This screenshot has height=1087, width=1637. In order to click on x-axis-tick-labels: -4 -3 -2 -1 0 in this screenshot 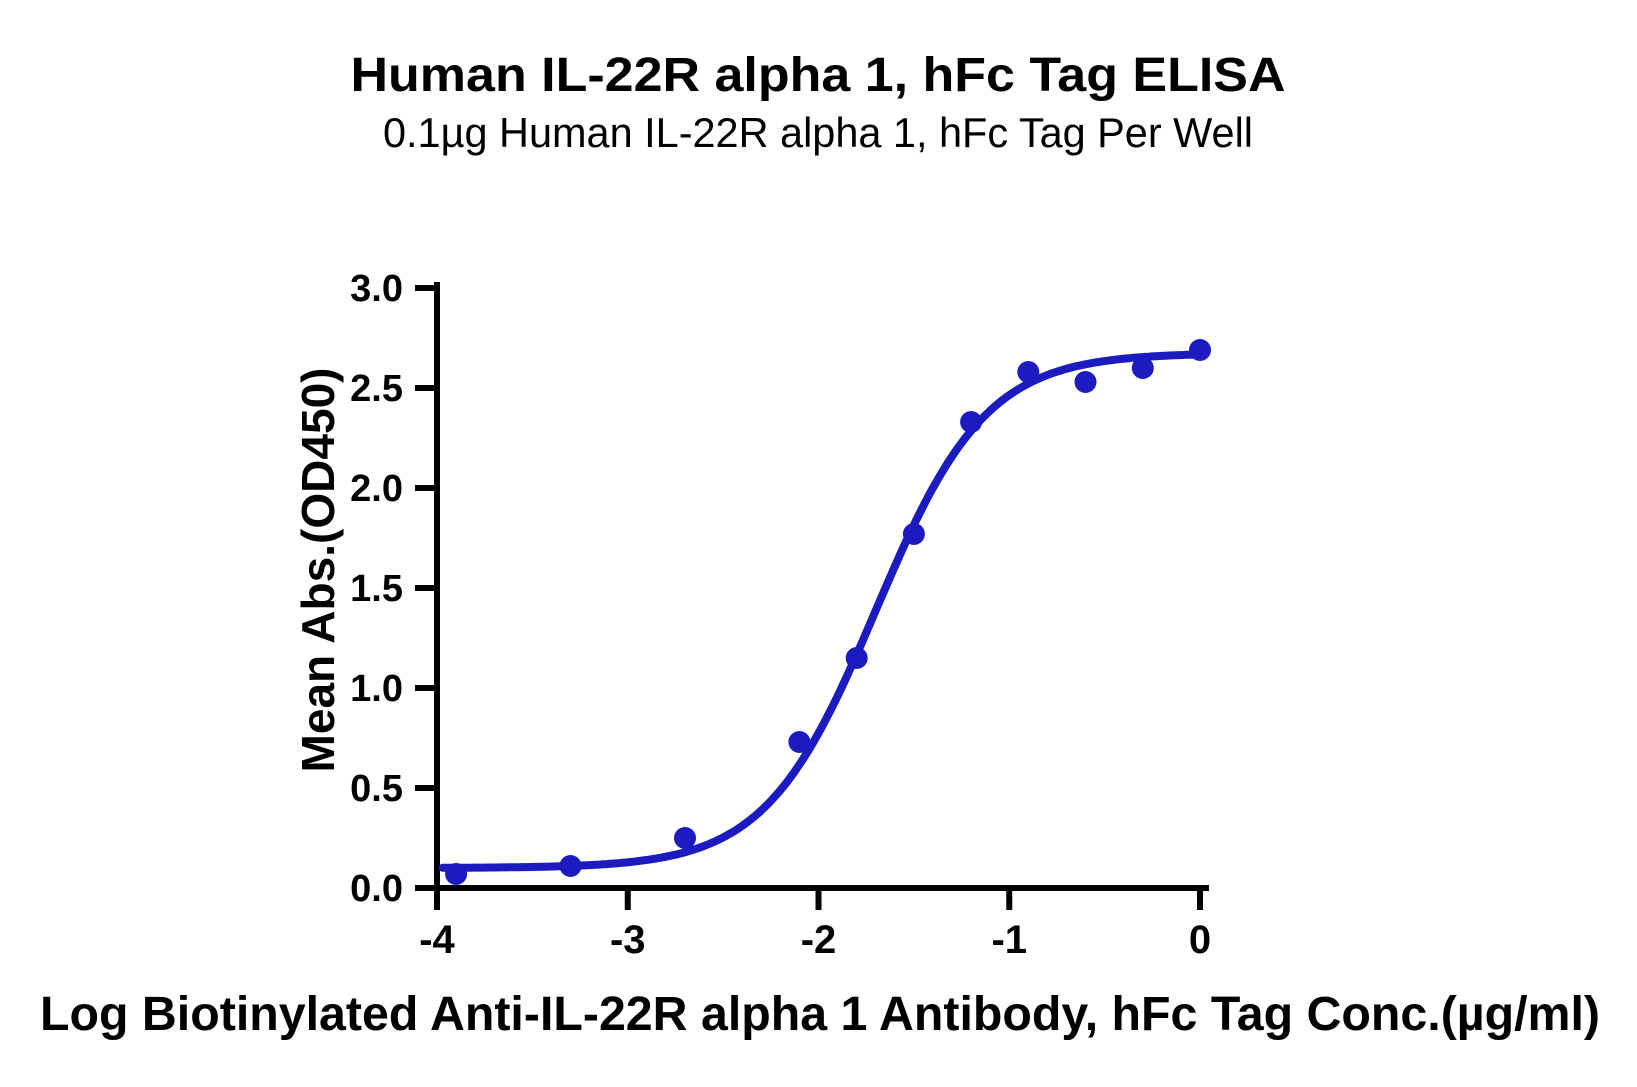, I will do `click(815, 940)`.